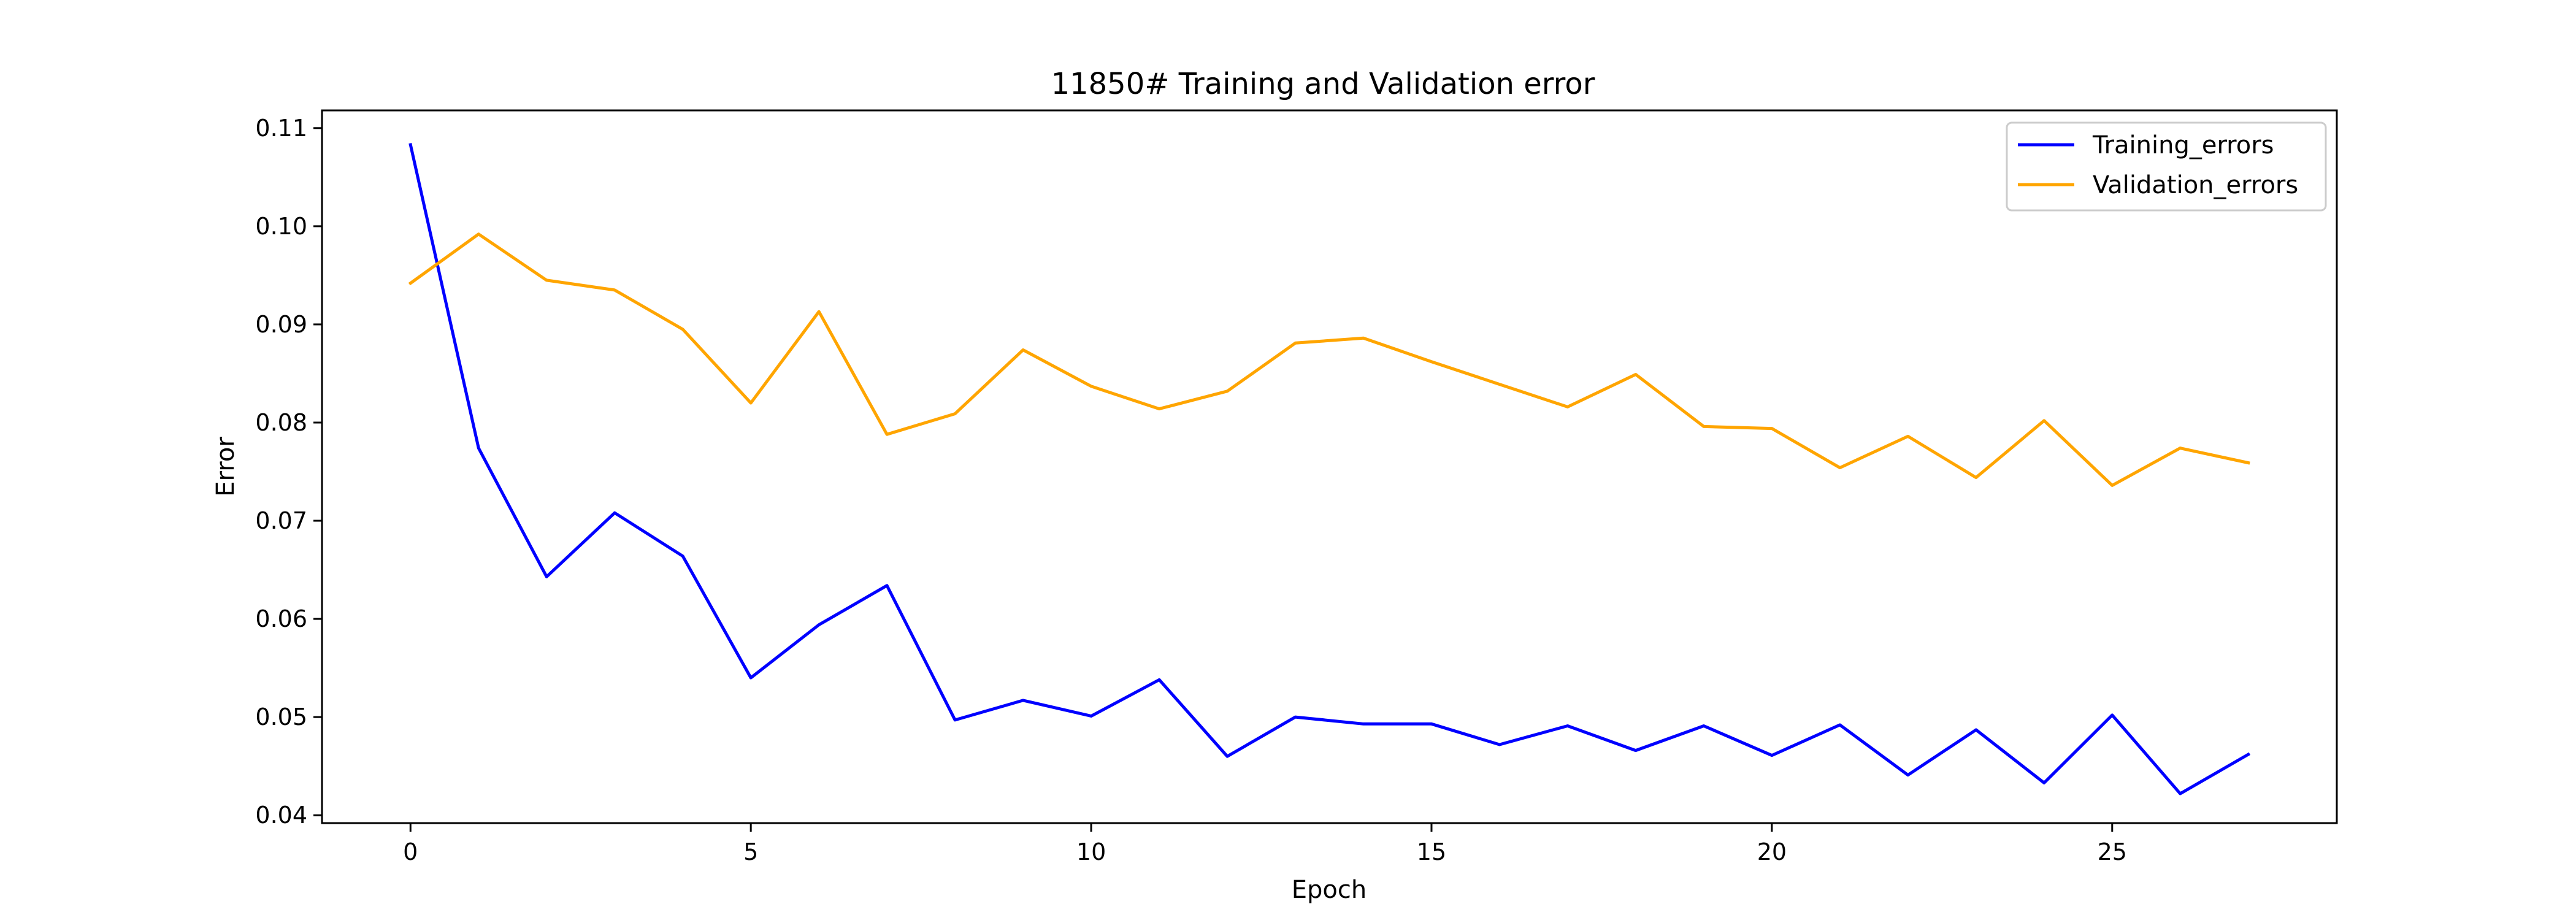  What do you see at coordinates (226, 467) in the screenshot?
I see `y-axis-label: Error` at bounding box center [226, 467].